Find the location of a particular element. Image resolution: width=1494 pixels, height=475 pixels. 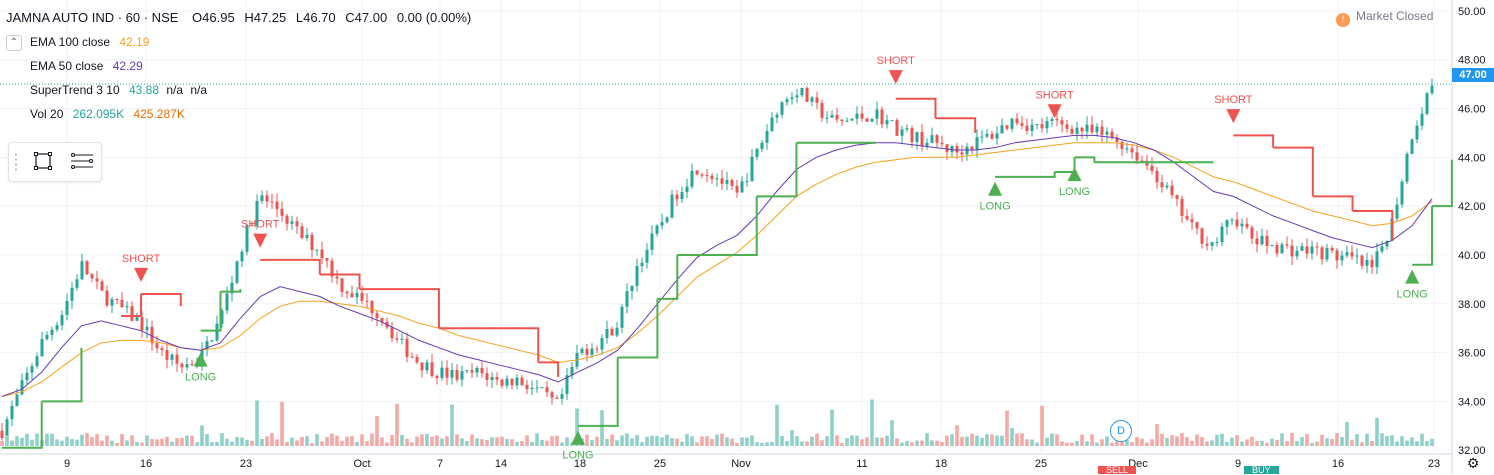

lines-tool-icon is located at coordinates (82, 161).